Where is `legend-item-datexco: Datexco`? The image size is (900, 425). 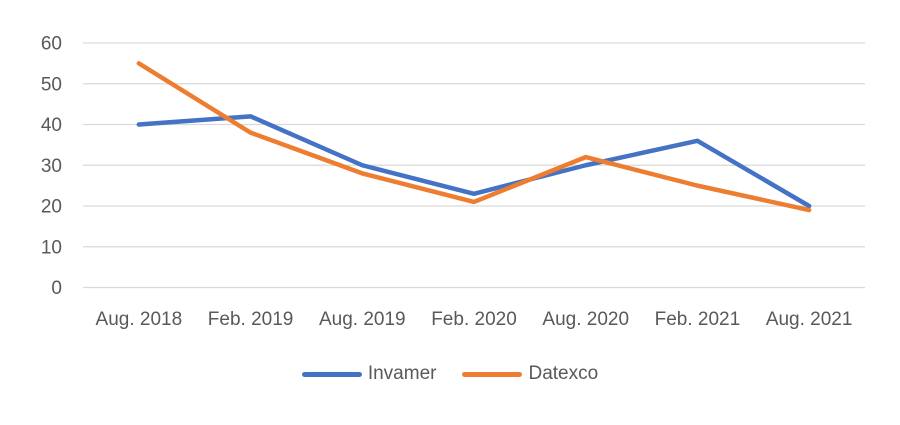
legend-item-datexco: Datexco is located at coordinates (530, 374).